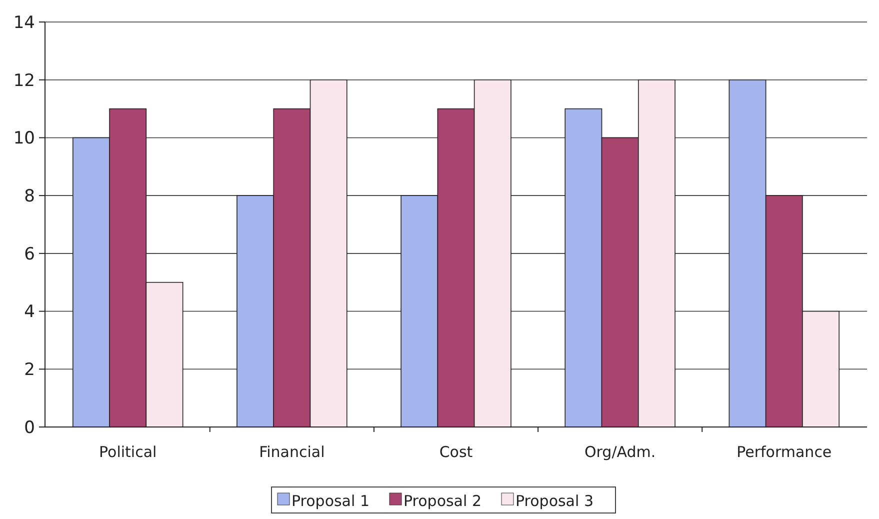  I want to click on y-tick-label: 14, so click(24, 22).